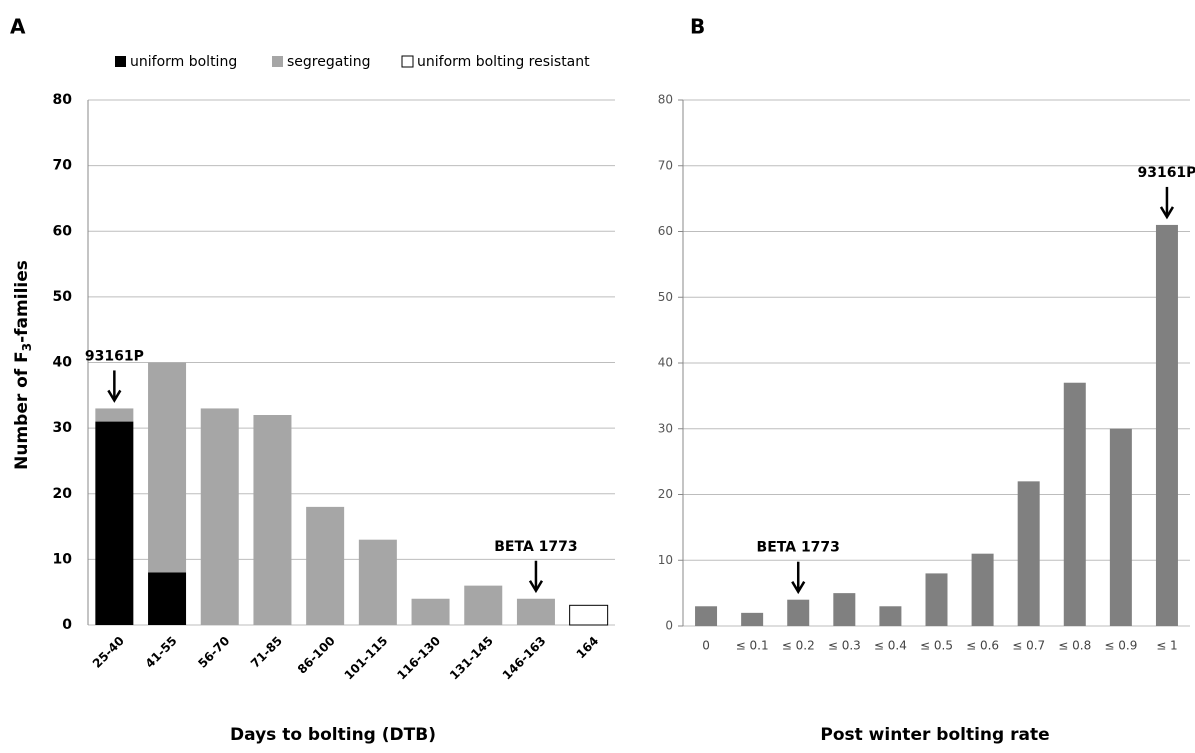  Describe the element at coordinates (266, 652) in the screenshot. I see `x-tick-label: 71-85` at that location.